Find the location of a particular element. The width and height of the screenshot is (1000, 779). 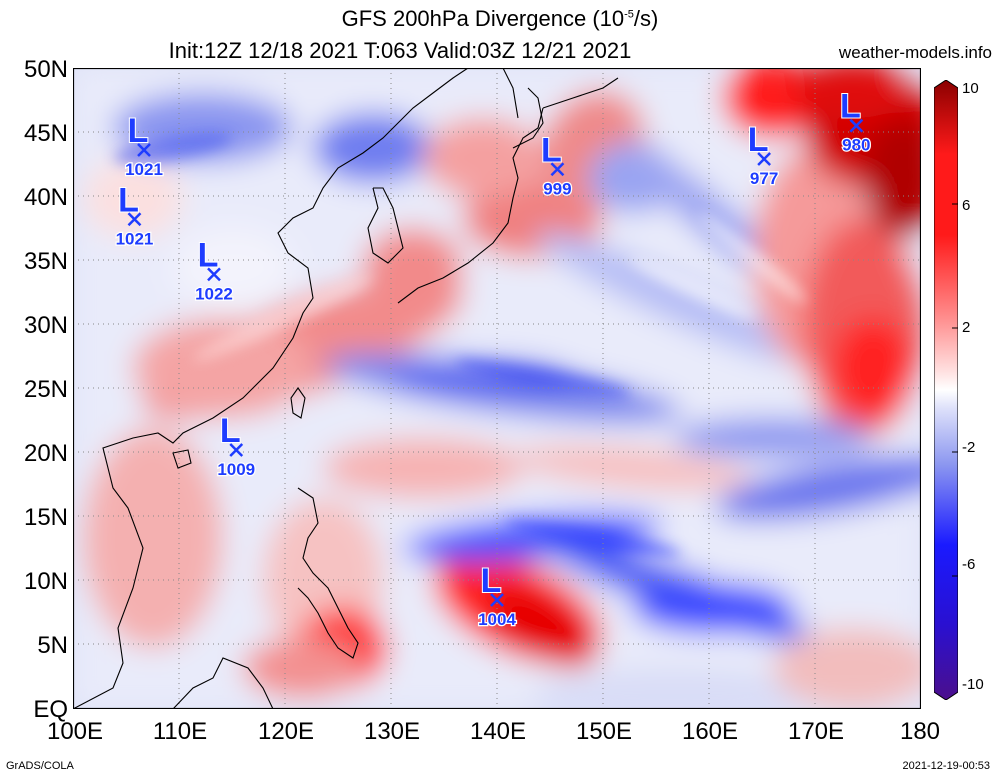

lat-label: 50N is located at coordinates (45, 69).